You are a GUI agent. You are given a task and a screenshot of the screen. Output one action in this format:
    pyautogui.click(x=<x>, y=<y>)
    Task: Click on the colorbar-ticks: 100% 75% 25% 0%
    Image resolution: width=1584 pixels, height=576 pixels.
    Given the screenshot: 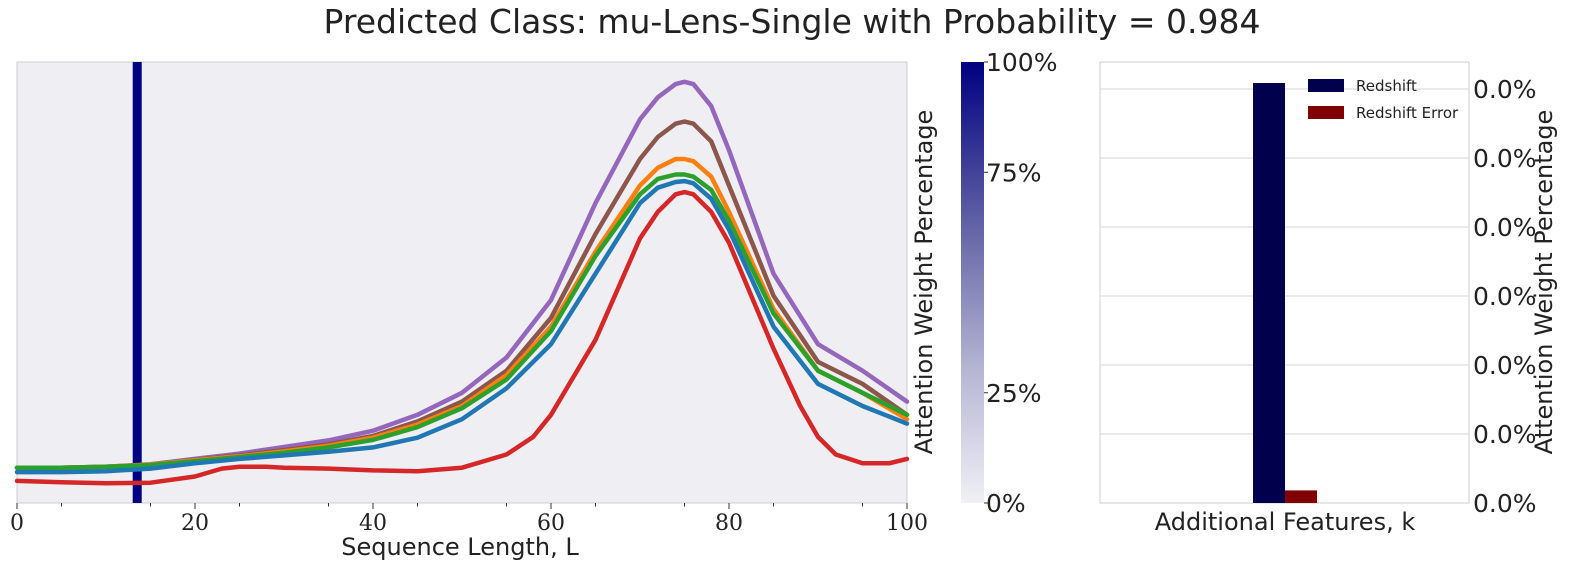 What is the action you would take?
    pyautogui.click(x=1020, y=283)
    